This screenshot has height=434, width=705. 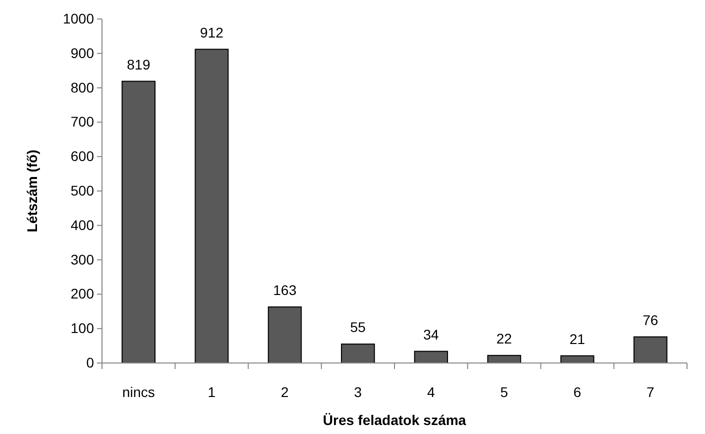 What do you see at coordinates (82, 328) in the screenshot?
I see `y-tick-label: 100` at bounding box center [82, 328].